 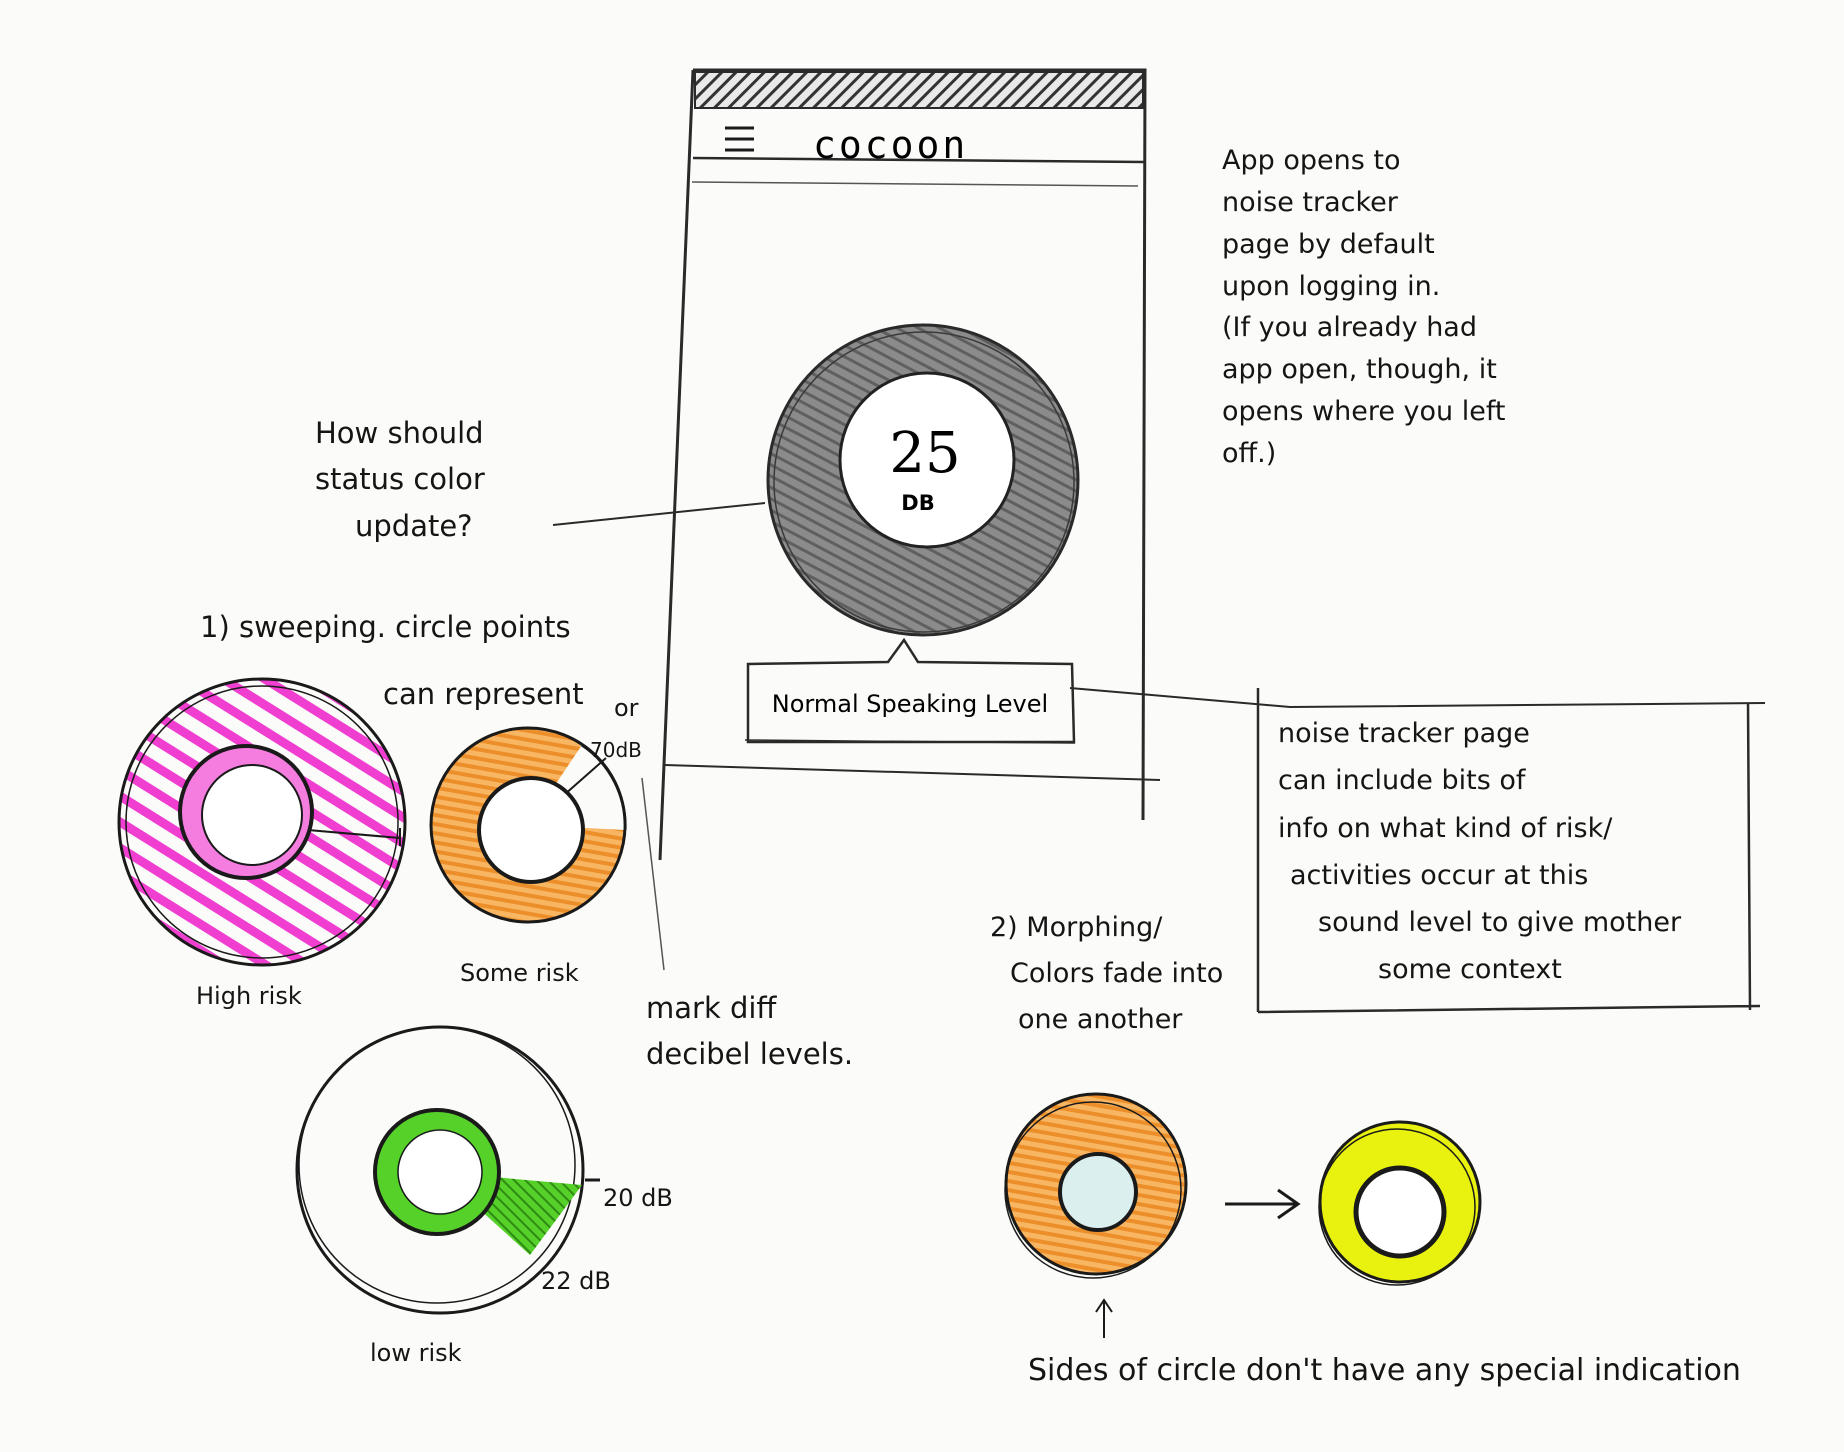 What do you see at coordinates (400, 479) in the screenshot?
I see `status-color-question: How should status color update?` at bounding box center [400, 479].